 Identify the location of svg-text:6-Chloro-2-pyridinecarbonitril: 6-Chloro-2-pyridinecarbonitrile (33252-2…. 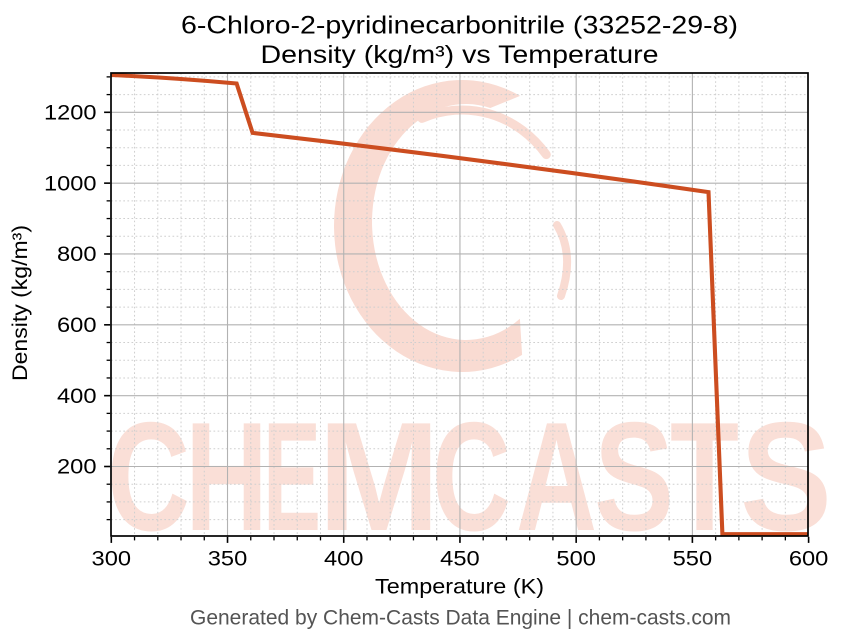
(459, 25).